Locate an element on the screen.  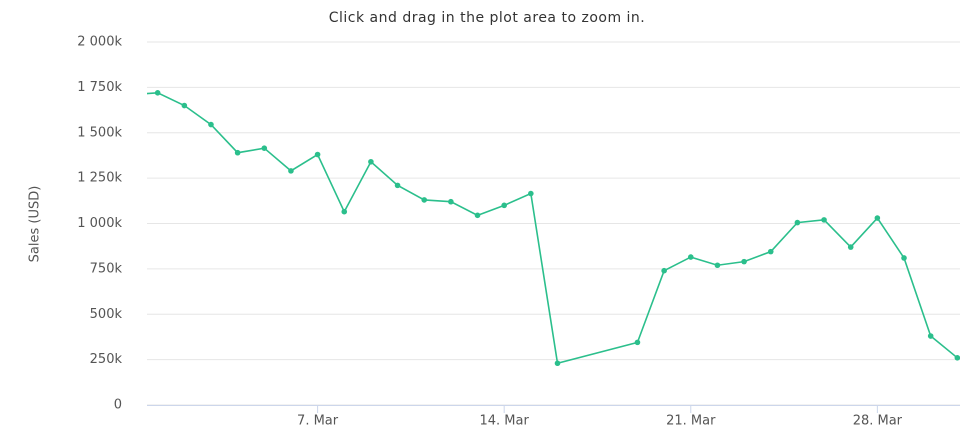
y-tick-label: 750k is located at coordinates (106, 268).